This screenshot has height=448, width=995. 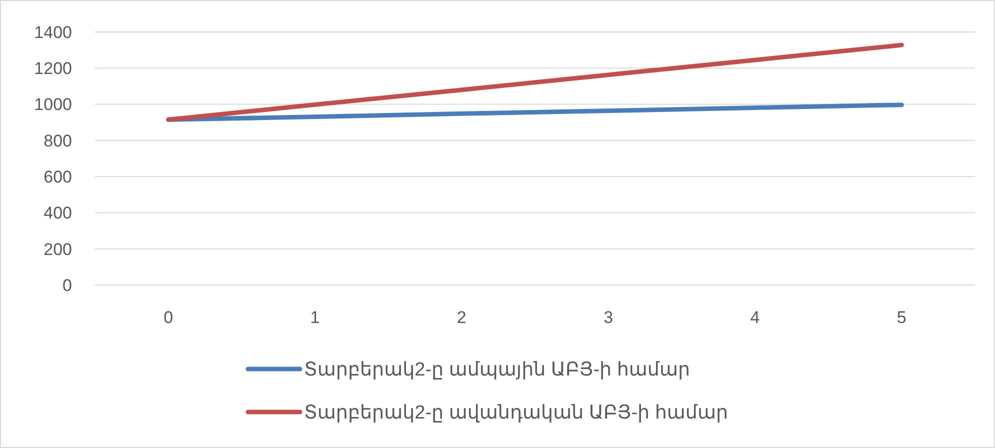 I want to click on legend-label: Տարբերակ2-ը ամպային ԱԲՅ-ի համար, so click(x=497, y=370).